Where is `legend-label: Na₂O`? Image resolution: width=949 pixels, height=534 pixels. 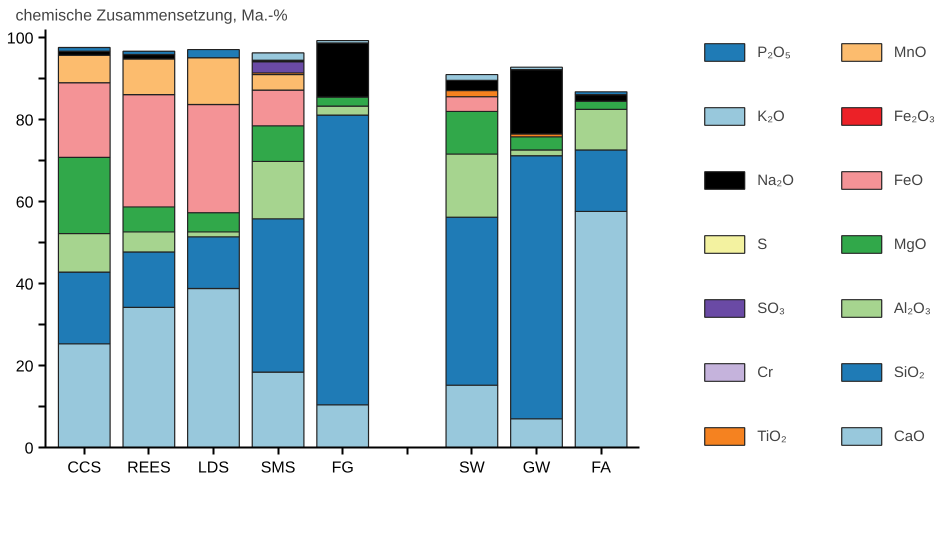 legend-label: Na₂O is located at coordinates (775, 180).